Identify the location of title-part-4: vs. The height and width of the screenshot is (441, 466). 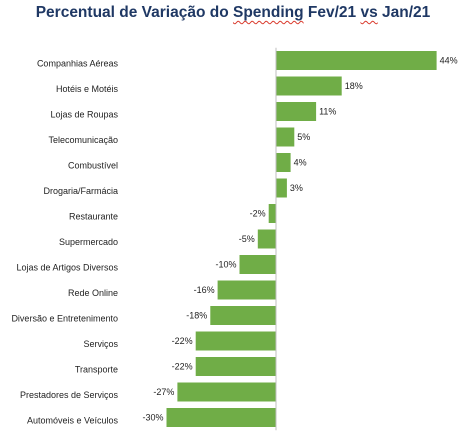
(369, 12).